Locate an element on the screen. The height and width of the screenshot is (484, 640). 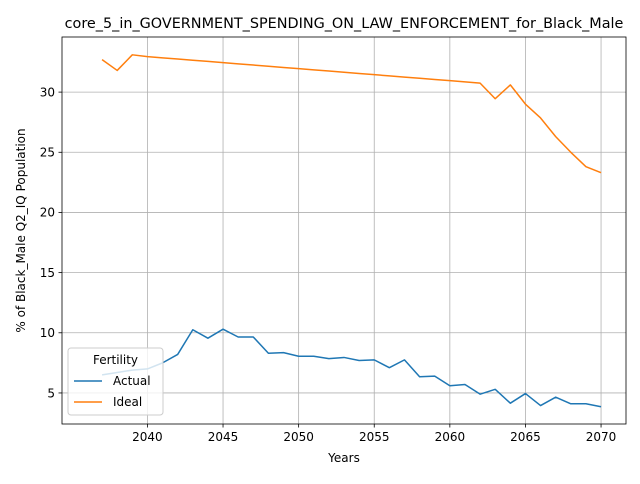
y-tick-label: 25 is located at coordinates (47, 153).